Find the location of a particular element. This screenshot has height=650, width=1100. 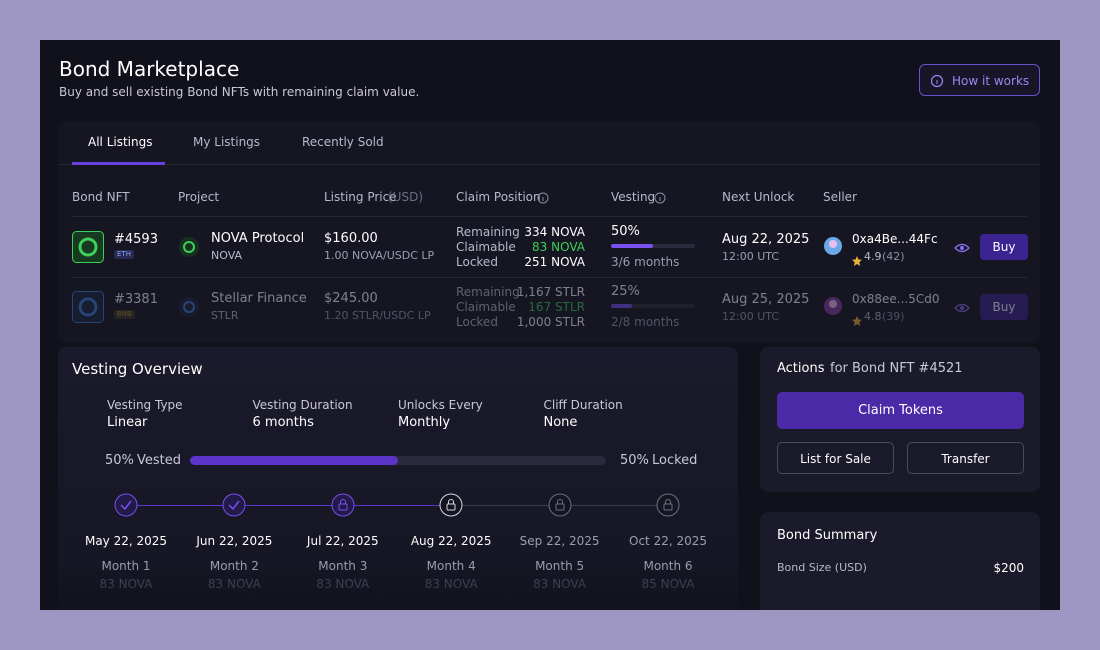

fade is located at coordinates (398, 587).